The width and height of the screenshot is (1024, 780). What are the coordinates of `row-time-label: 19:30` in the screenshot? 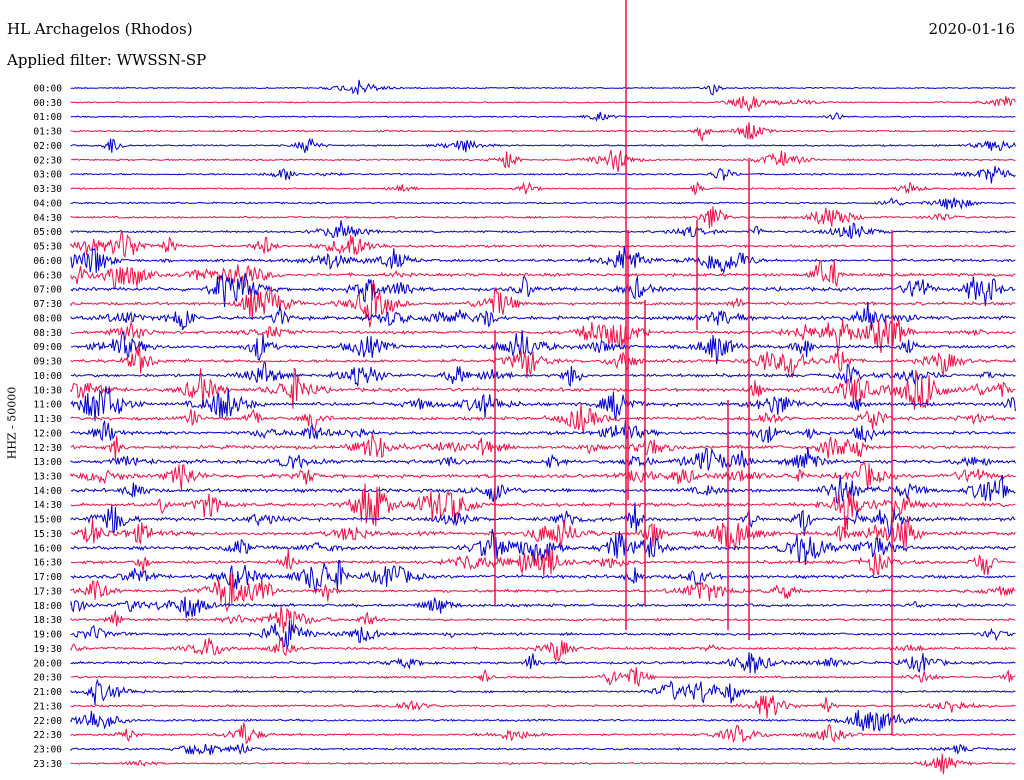 It's located at (47, 649).